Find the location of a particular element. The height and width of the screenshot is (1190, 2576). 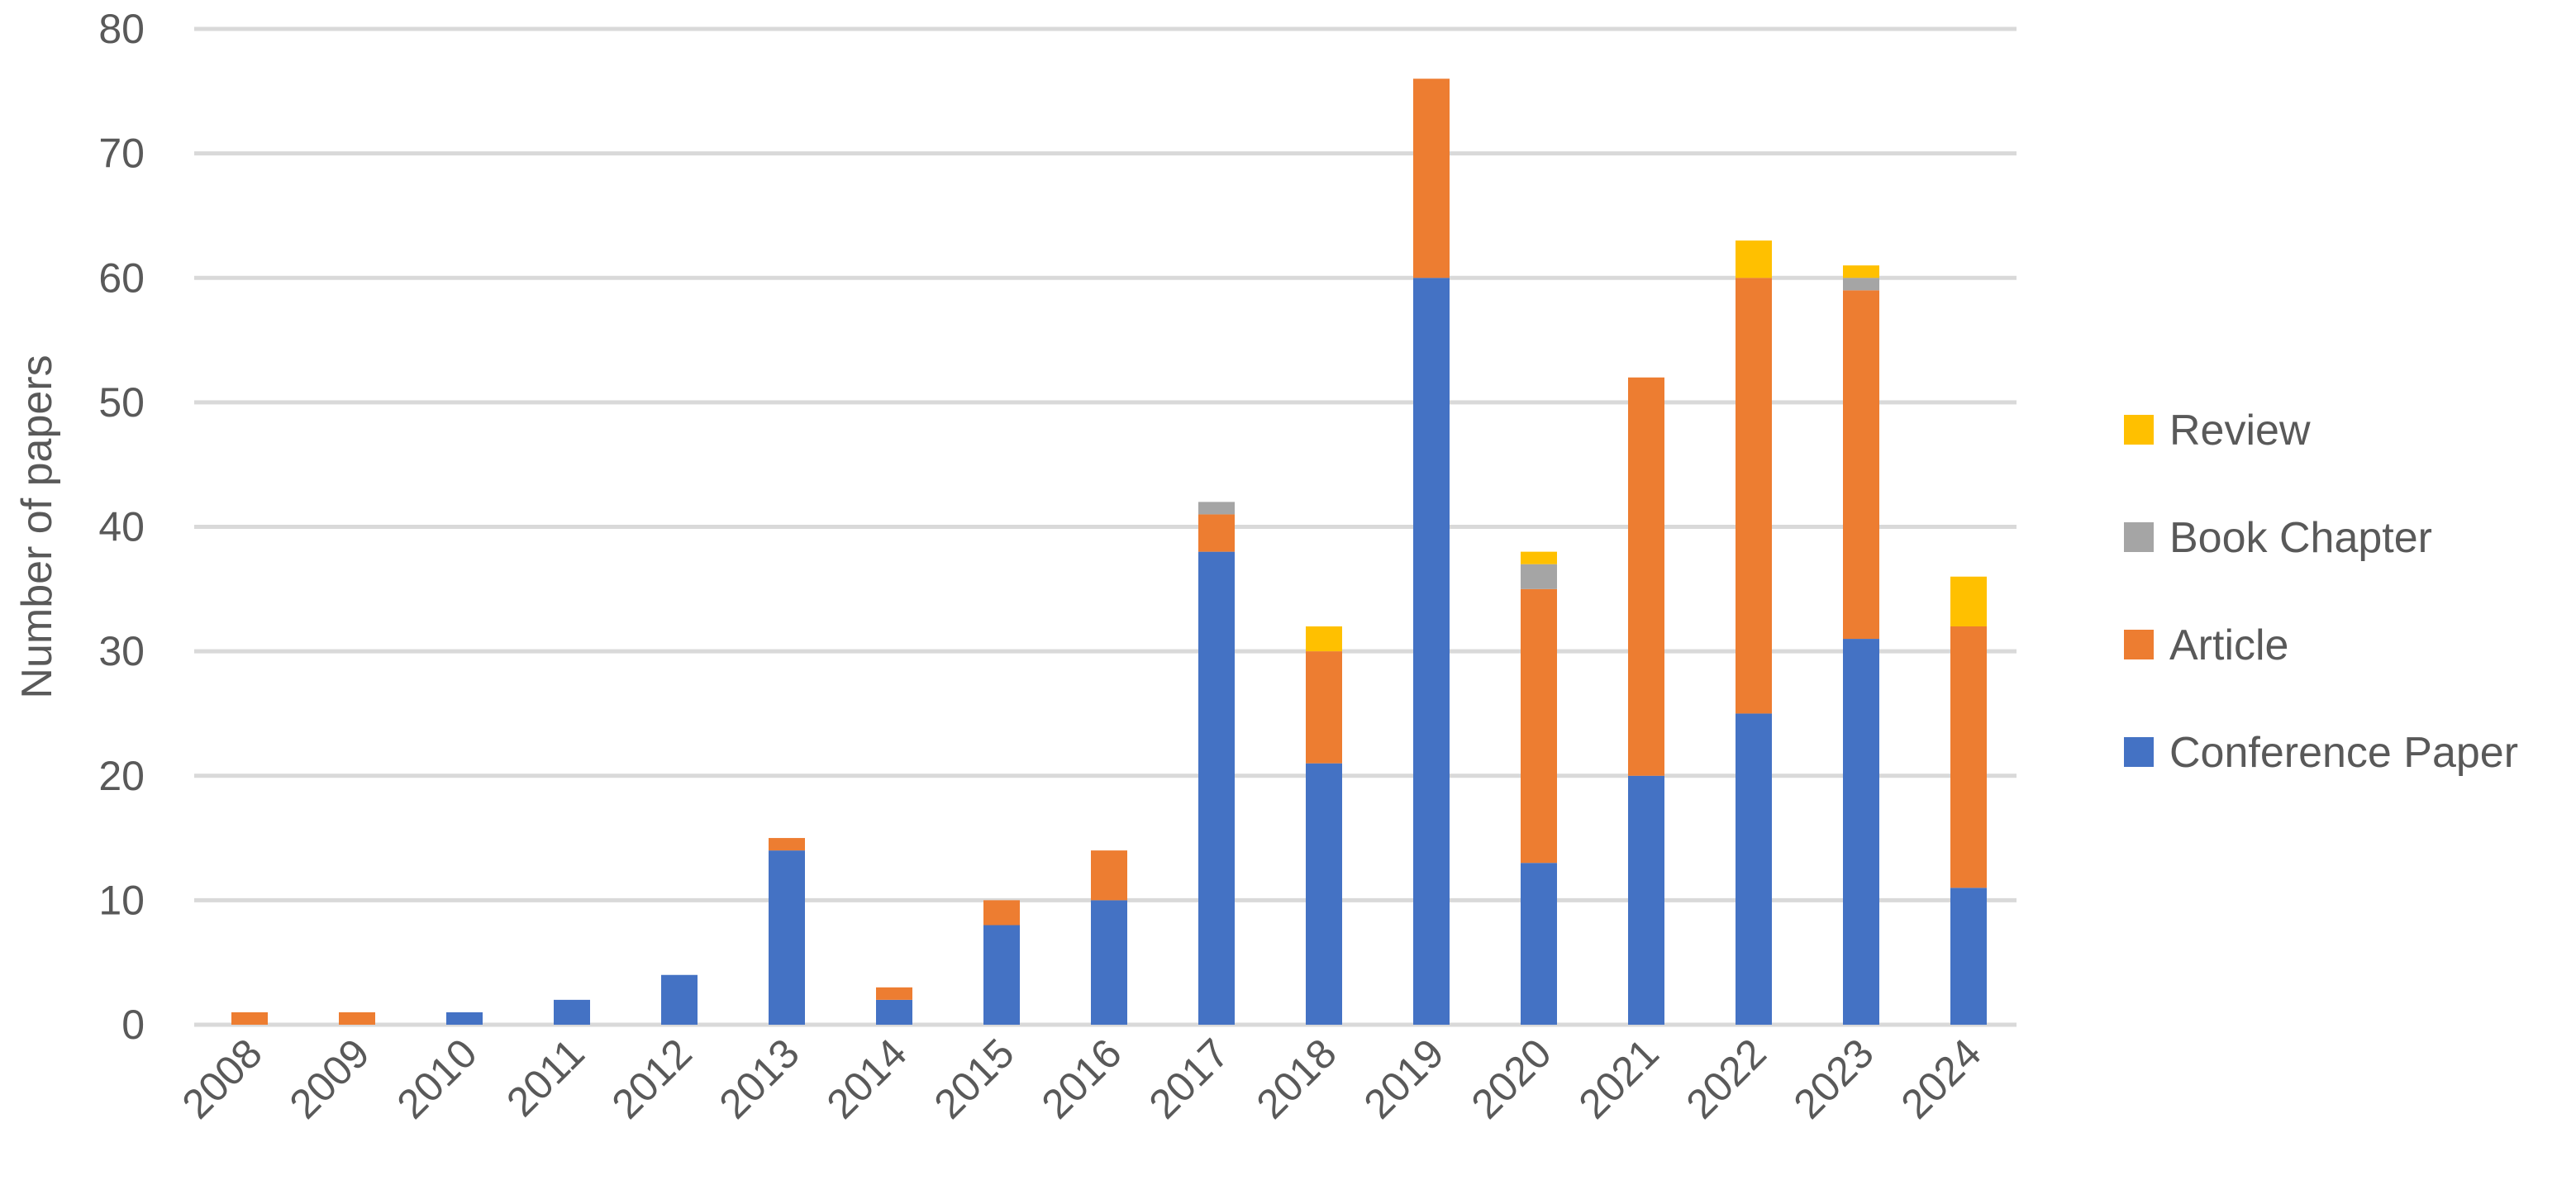

x-tick-label: 2008 is located at coordinates (223, 1078).